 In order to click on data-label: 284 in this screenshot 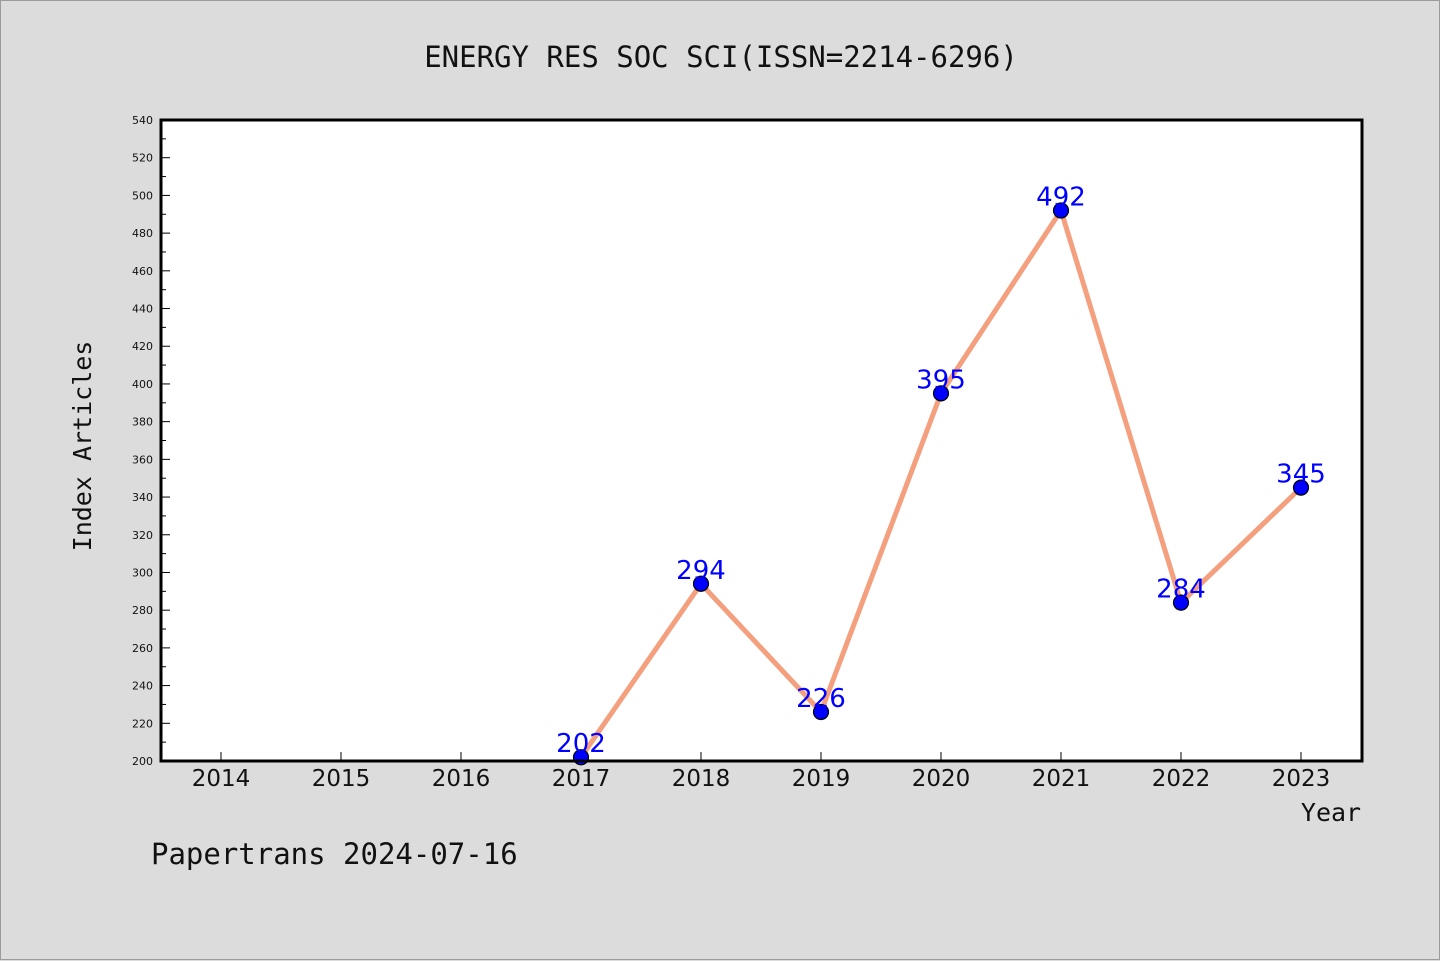, I will do `click(1181, 590)`.